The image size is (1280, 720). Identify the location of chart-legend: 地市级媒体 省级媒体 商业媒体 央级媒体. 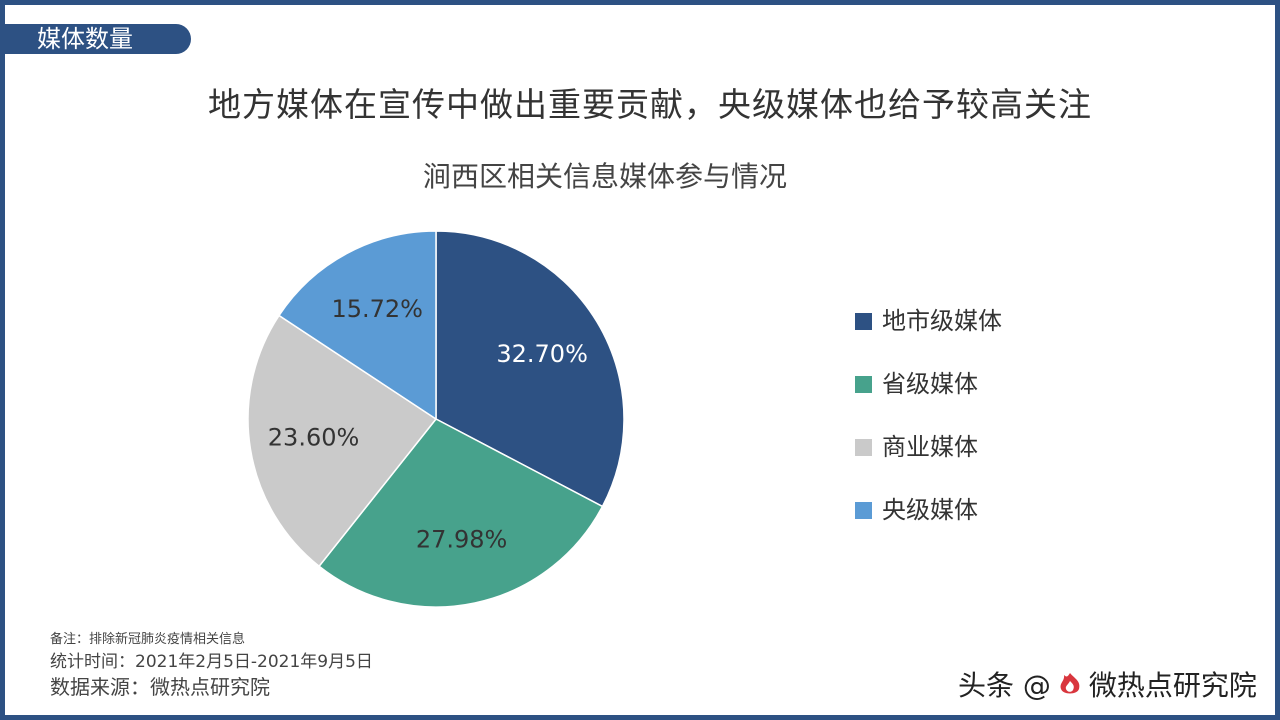
(928, 429).